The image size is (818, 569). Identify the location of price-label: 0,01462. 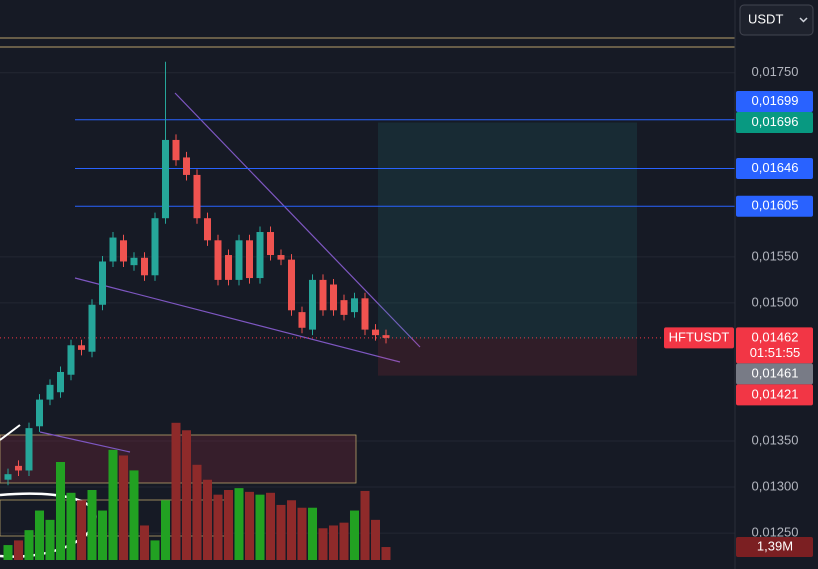
(775, 336).